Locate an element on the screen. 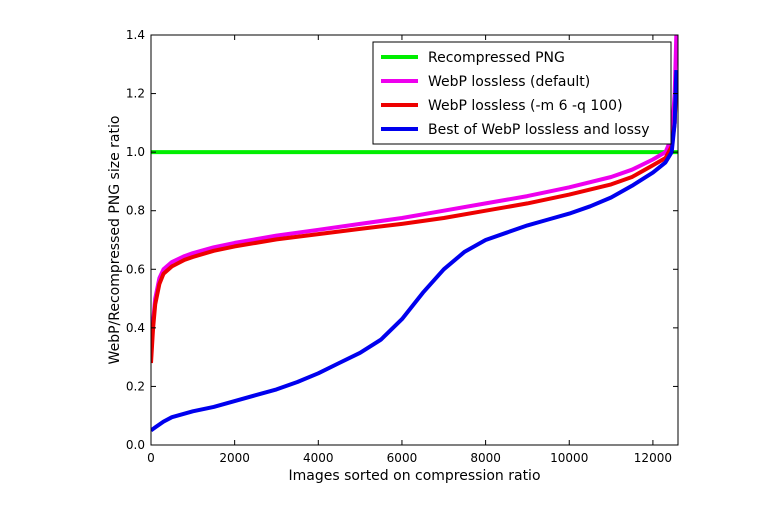  legend-label-2: WebP lossless (-m 6 -q 100) is located at coordinates (525, 106).